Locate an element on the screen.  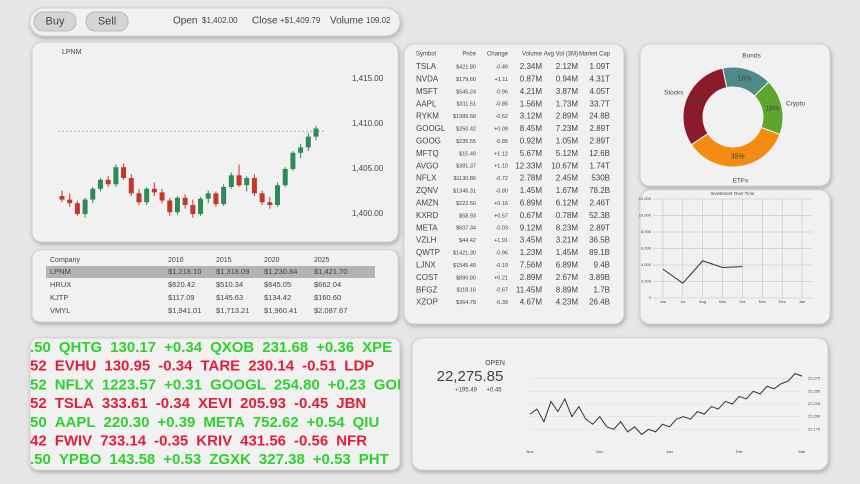
sell-button is located at coordinates (107, 21).